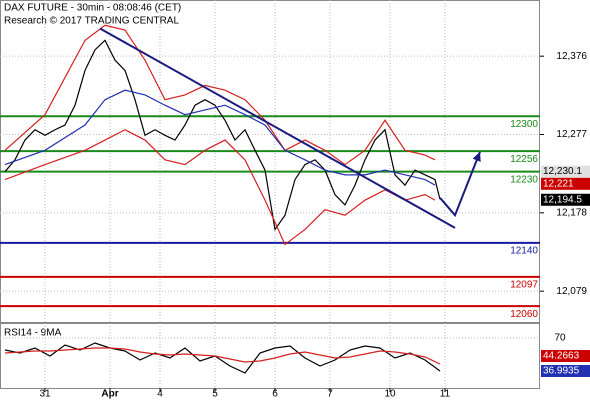 Image resolution: width=590 pixels, height=405 pixels. Describe the element at coordinates (524, 124) in the screenshot. I see `level-label: 12300` at that location.